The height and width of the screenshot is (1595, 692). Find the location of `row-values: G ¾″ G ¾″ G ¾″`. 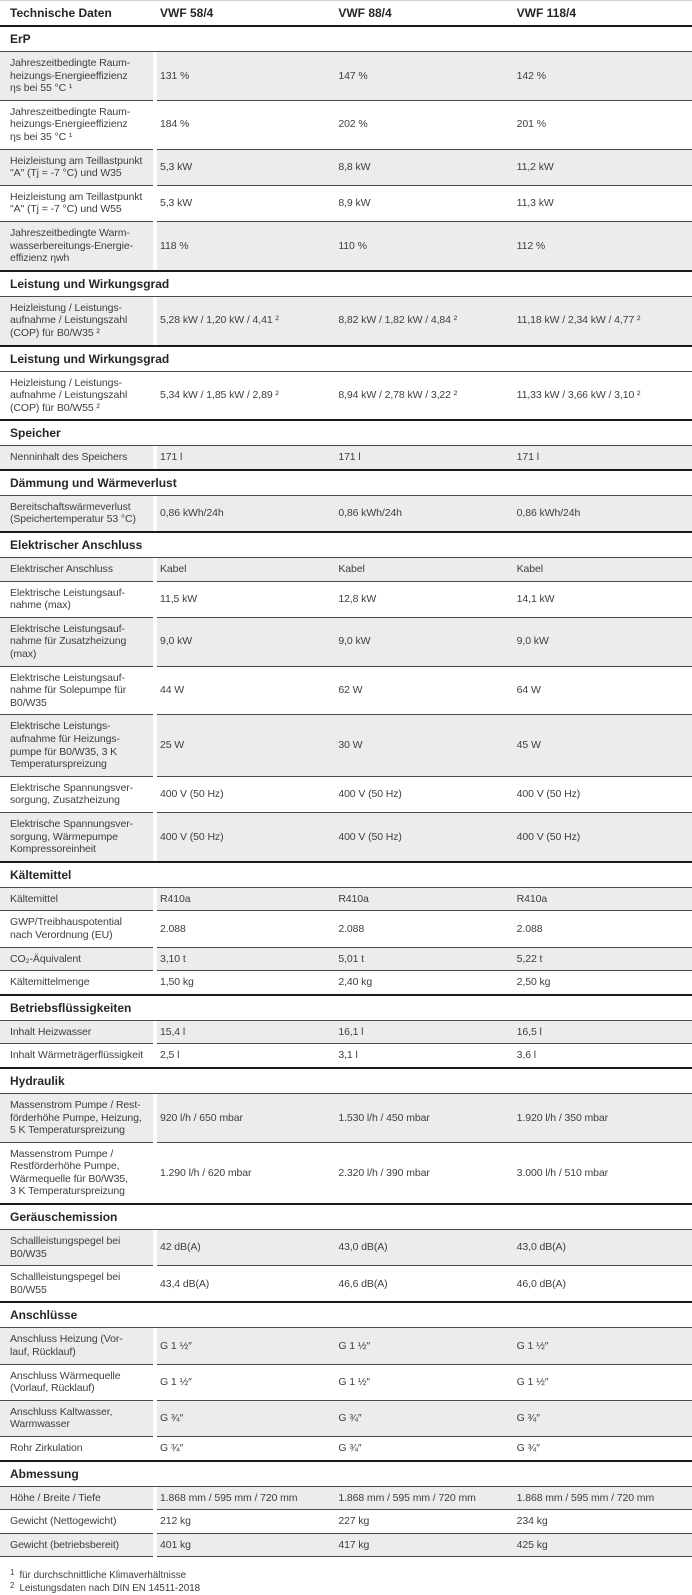

row-values: G ¾″ G ¾″ G ¾″ is located at coordinates (424, 1417).